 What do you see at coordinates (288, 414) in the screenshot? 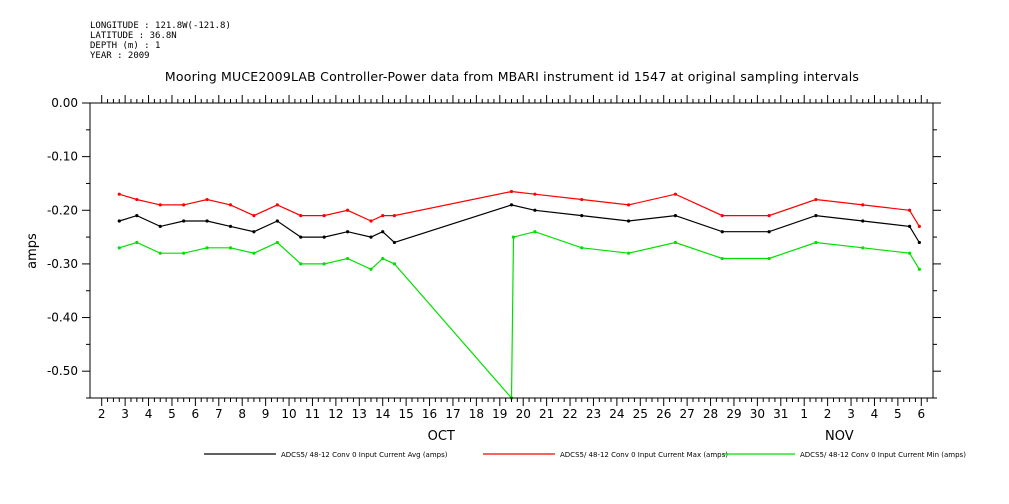
I see `x-tick-label: 10` at bounding box center [288, 414].